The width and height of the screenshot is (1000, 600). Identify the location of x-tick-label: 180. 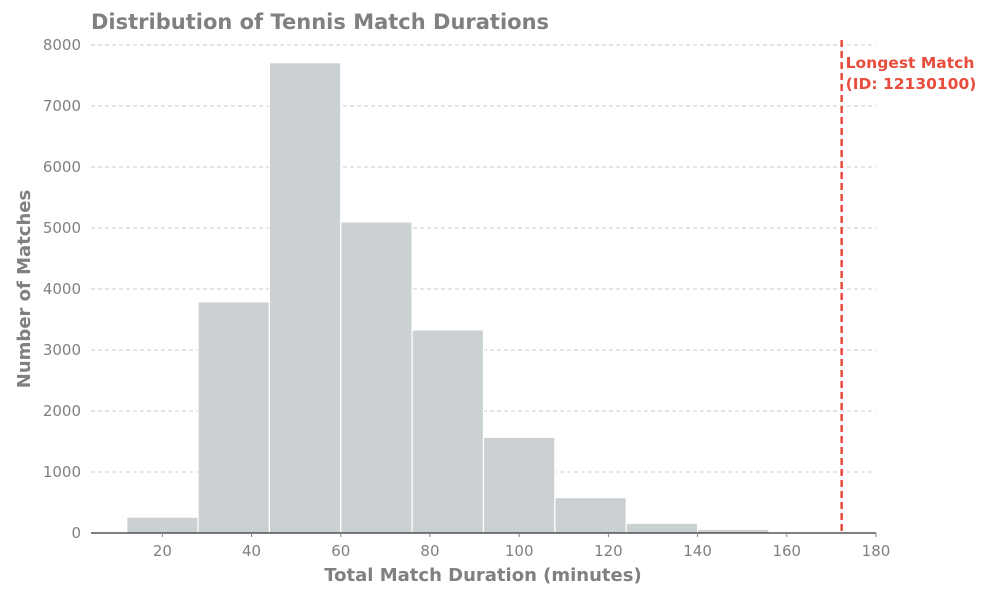
(876, 551).